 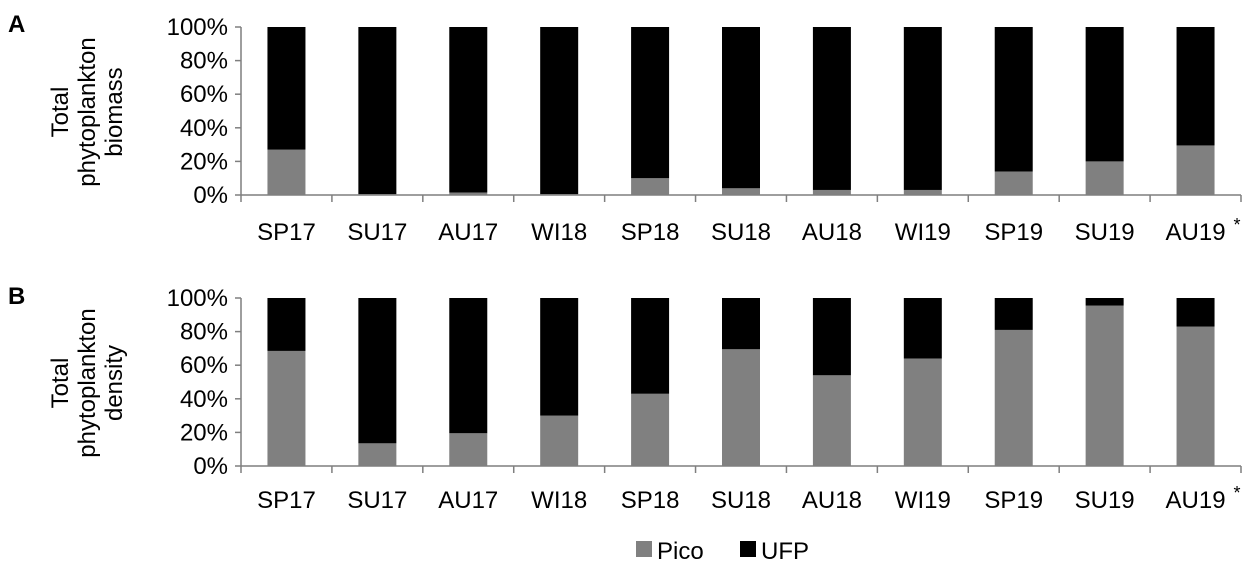 What do you see at coordinates (923, 232) in the screenshot?
I see `panel-a-category-label: WI19` at bounding box center [923, 232].